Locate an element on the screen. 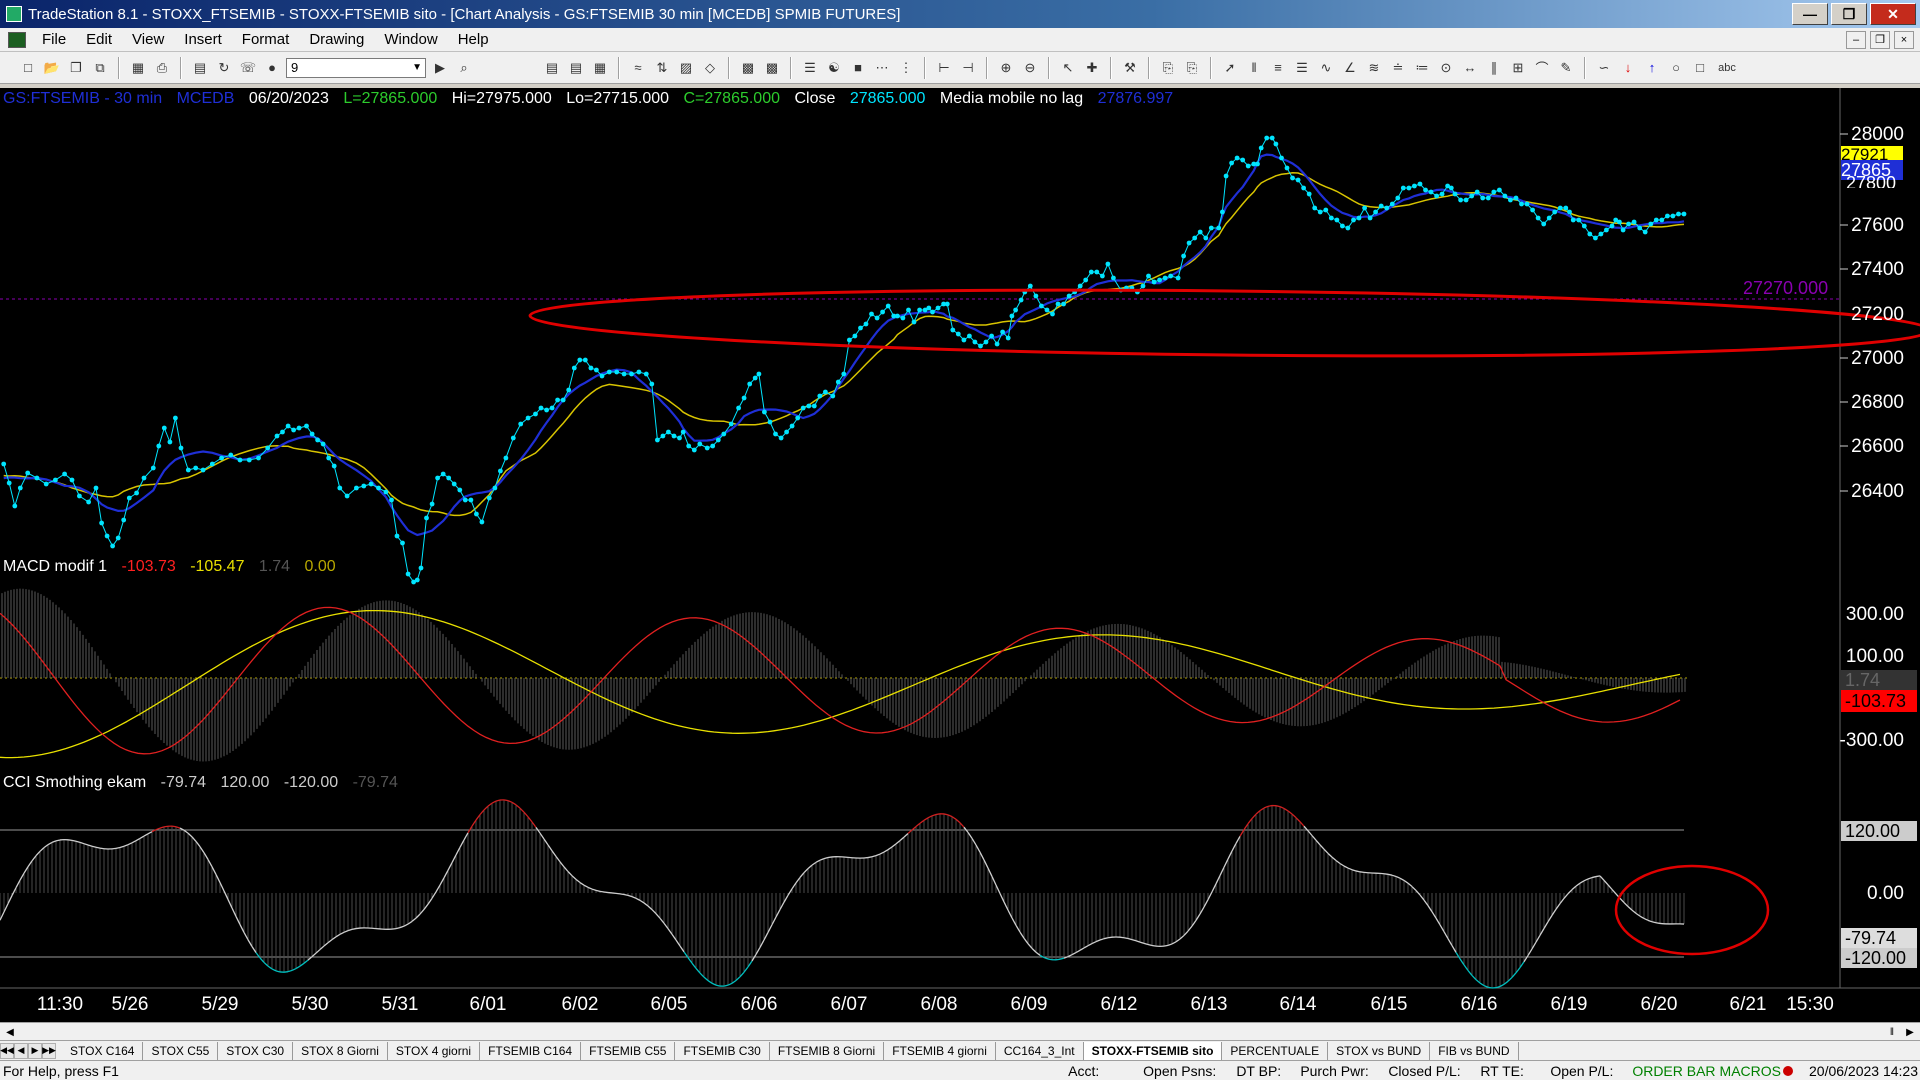 The image size is (1920, 1080). workspace-tab: FTSEMIB C164 is located at coordinates (531, 1050).